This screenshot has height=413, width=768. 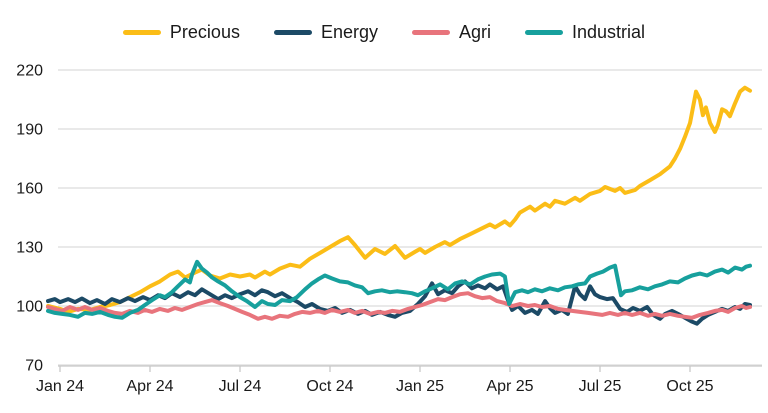 What do you see at coordinates (451, 32) in the screenshot?
I see `legend-item-agri: Agri` at bounding box center [451, 32].